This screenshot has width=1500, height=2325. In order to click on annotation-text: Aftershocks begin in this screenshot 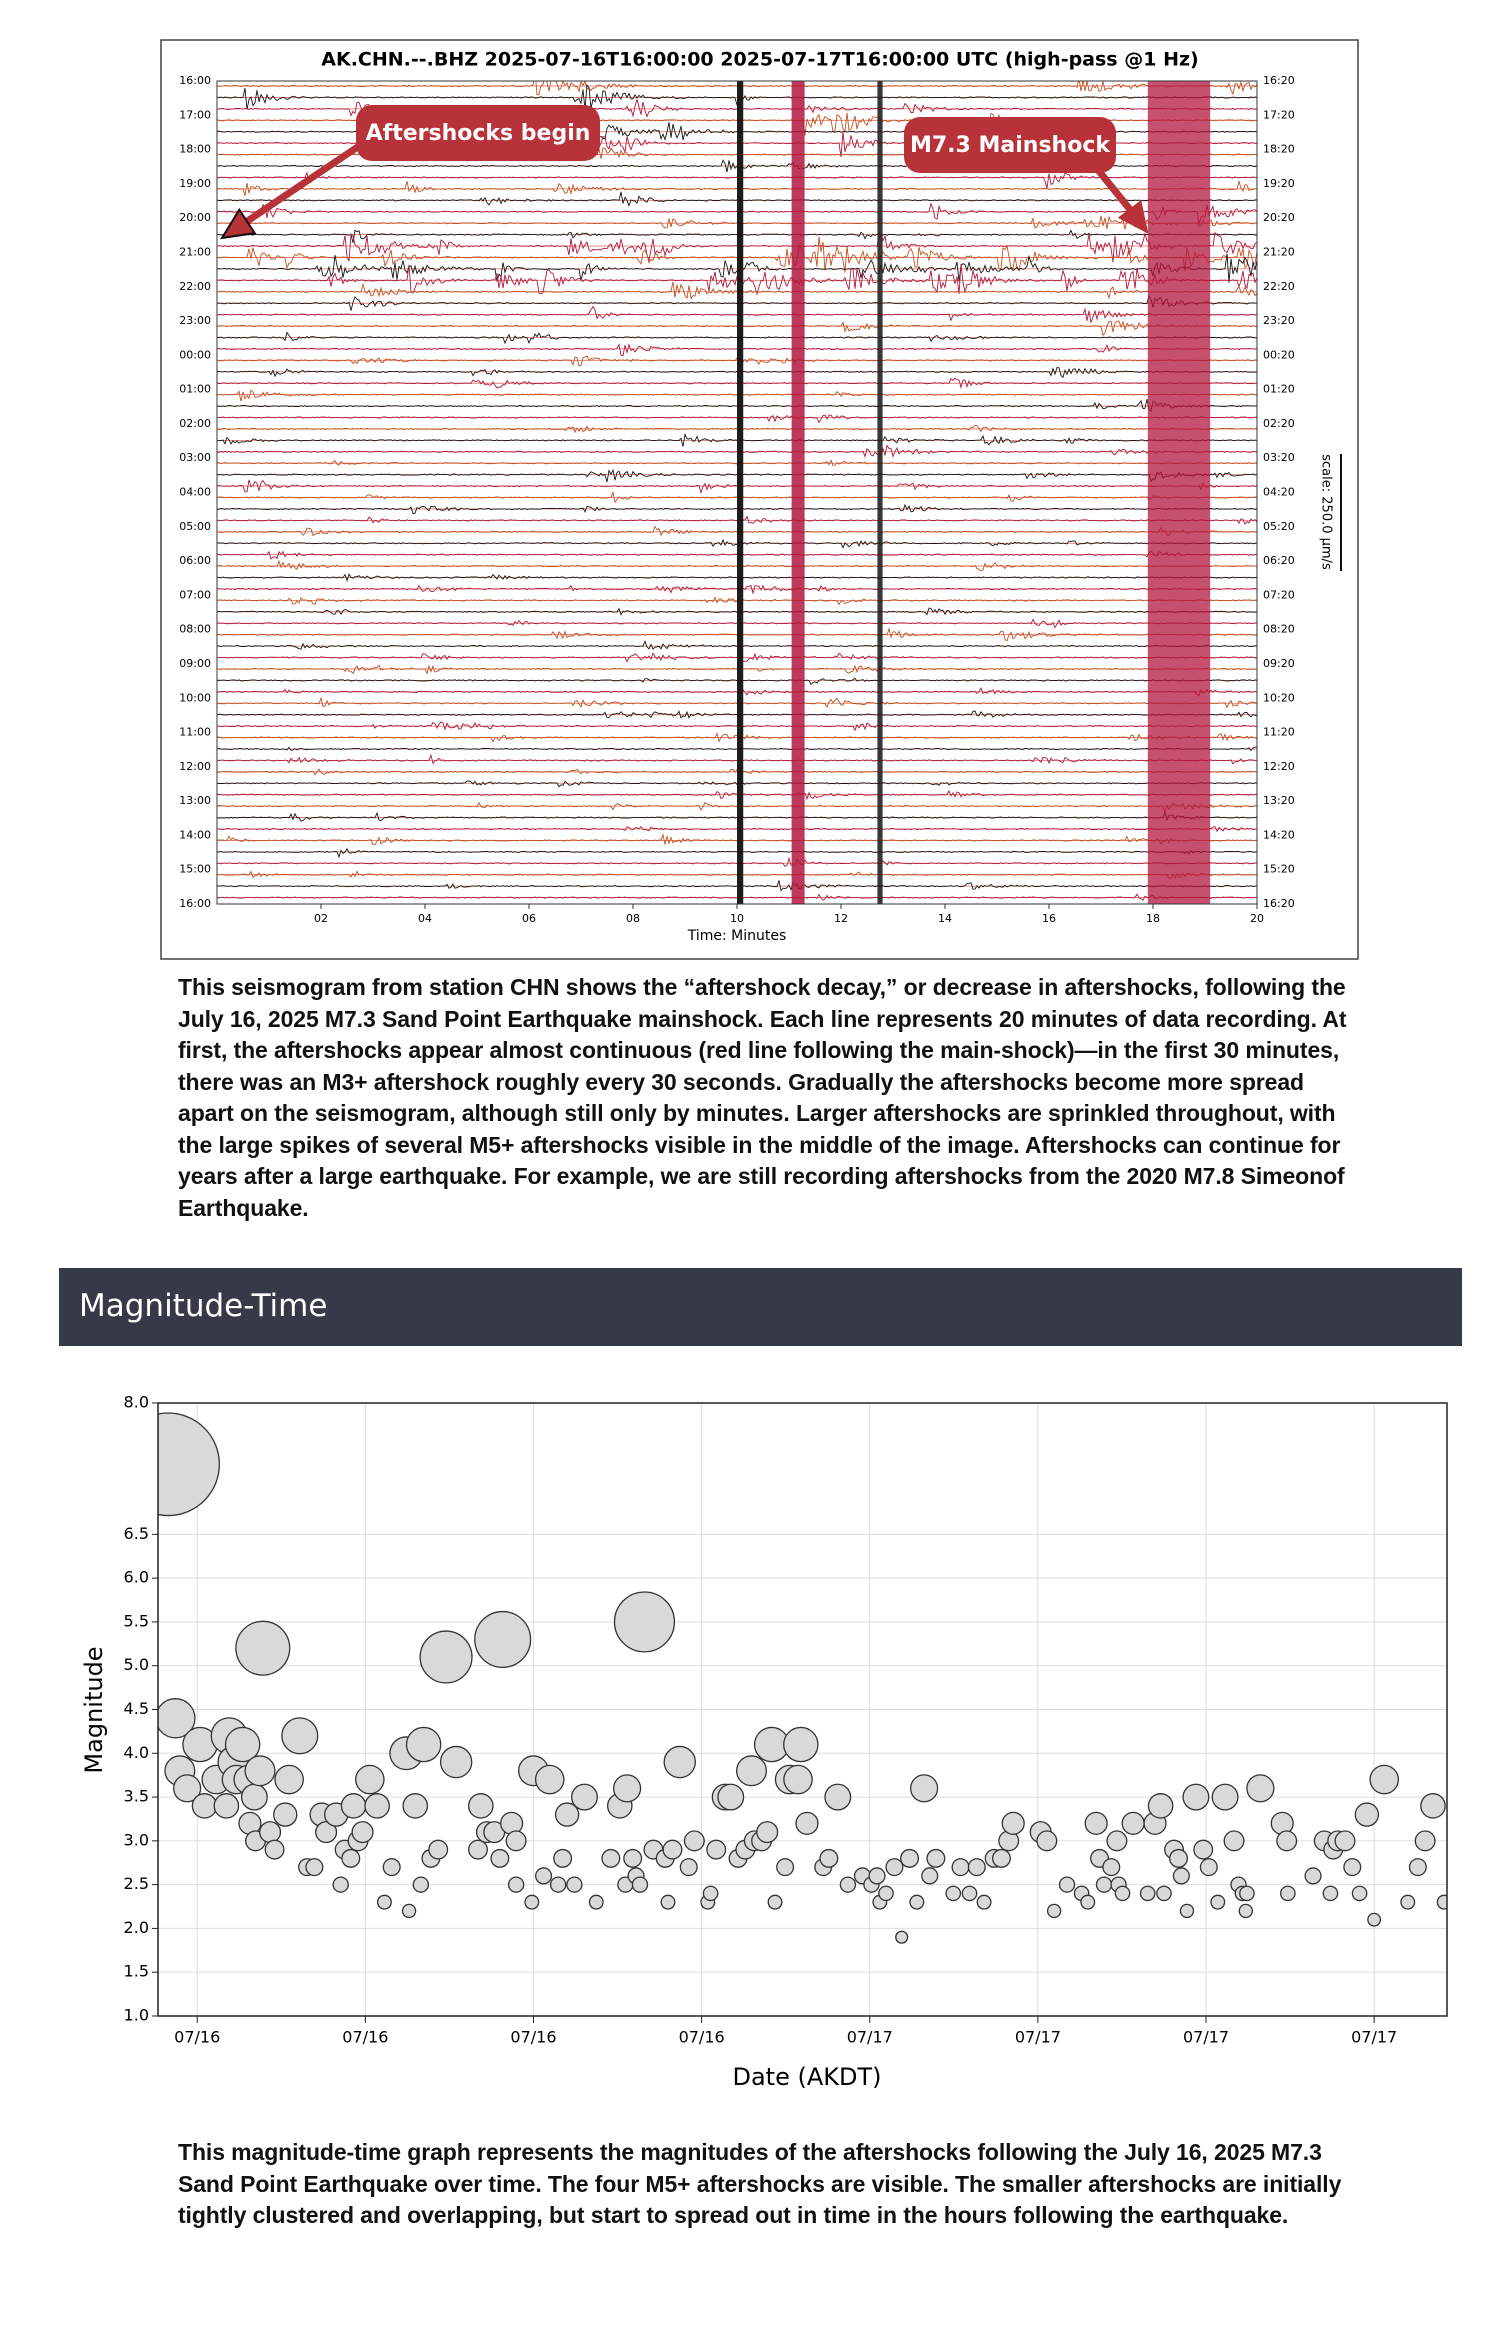, I will do `click(478, 133)`.